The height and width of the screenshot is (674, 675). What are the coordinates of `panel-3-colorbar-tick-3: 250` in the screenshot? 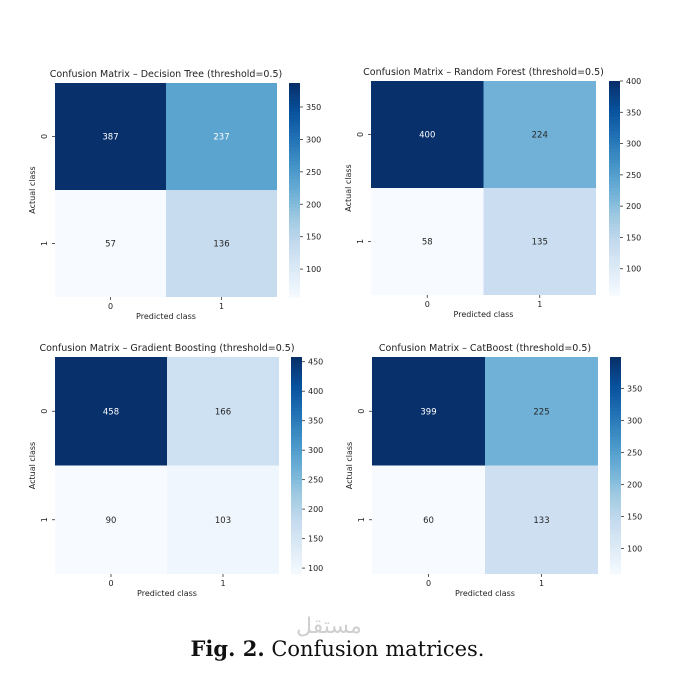 It's located at (315, 480).